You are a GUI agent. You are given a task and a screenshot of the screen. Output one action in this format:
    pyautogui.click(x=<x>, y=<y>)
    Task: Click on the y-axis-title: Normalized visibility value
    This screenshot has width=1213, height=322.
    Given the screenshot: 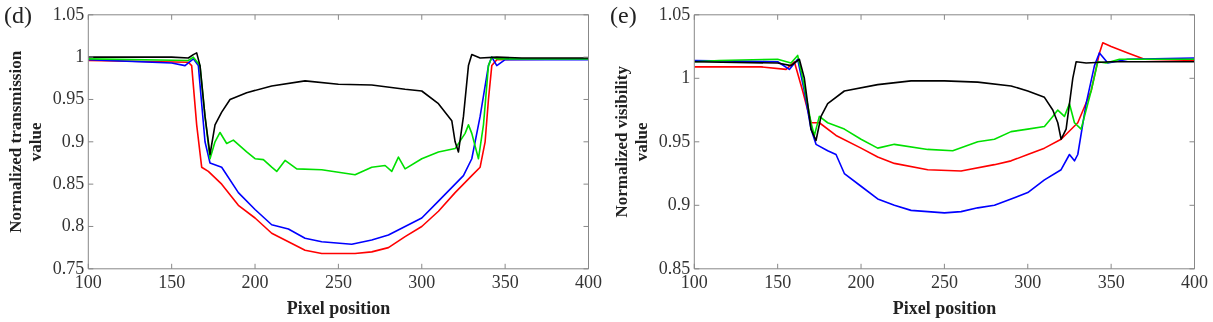 What is the action you would take?
    pyautogui.click(x=631, y=141)
    